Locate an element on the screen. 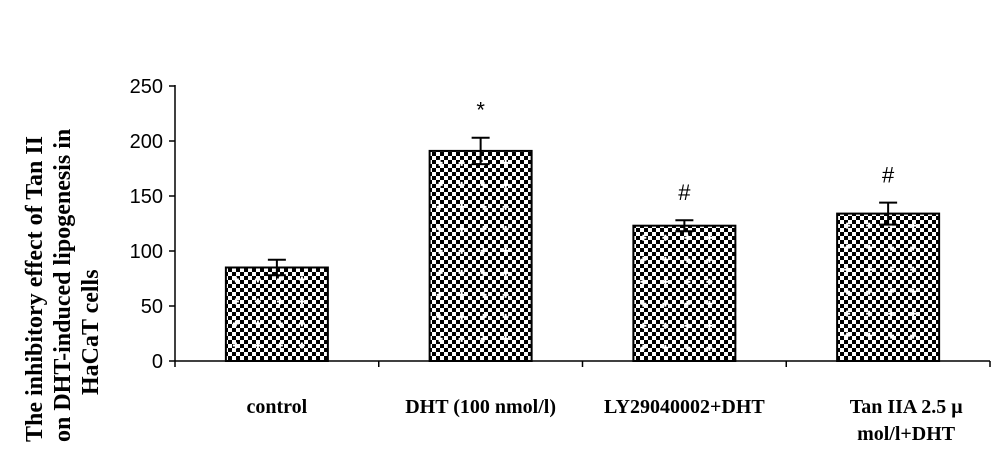 The image size is (998, 457). significance-mark: * is located at coordinates (480, 110).